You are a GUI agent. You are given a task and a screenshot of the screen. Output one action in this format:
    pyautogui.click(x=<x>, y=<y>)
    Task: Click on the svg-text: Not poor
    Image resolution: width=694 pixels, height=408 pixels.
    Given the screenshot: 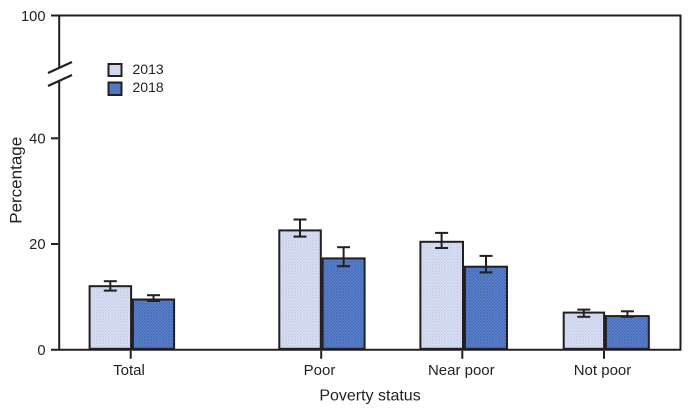 What is the action you would take?
    pyautogui.click(x=603, y=370)
    